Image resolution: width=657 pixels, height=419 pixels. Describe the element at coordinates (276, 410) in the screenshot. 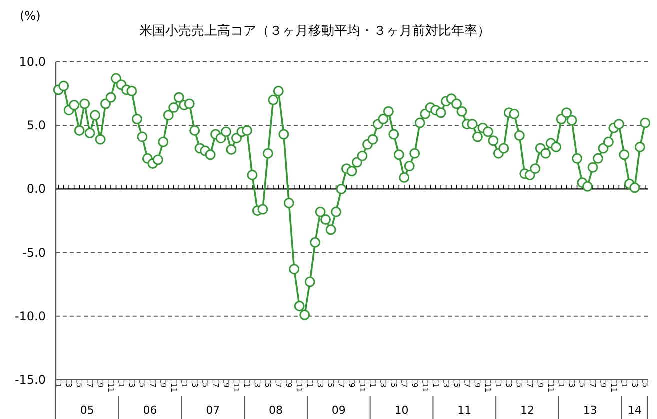

I see `text: 08` at that location.